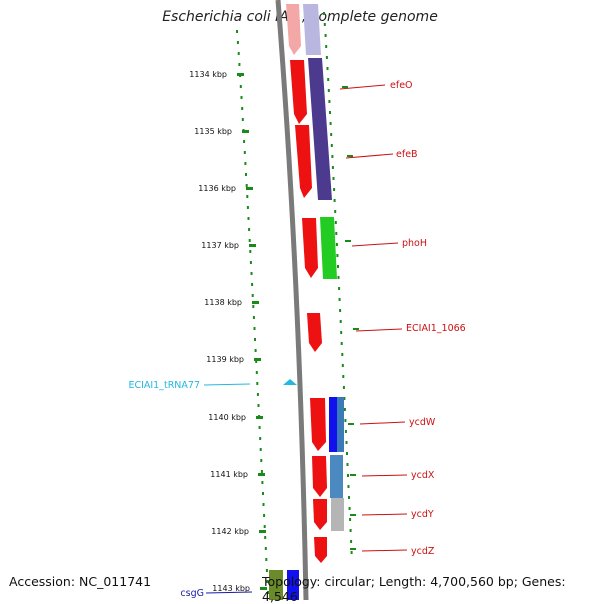 Image resolution: width=600 pixels, height=604 pixels. Describe the element at coordinates (276, 585) in the screenshot. I see `feature-block-csgG` at that location.